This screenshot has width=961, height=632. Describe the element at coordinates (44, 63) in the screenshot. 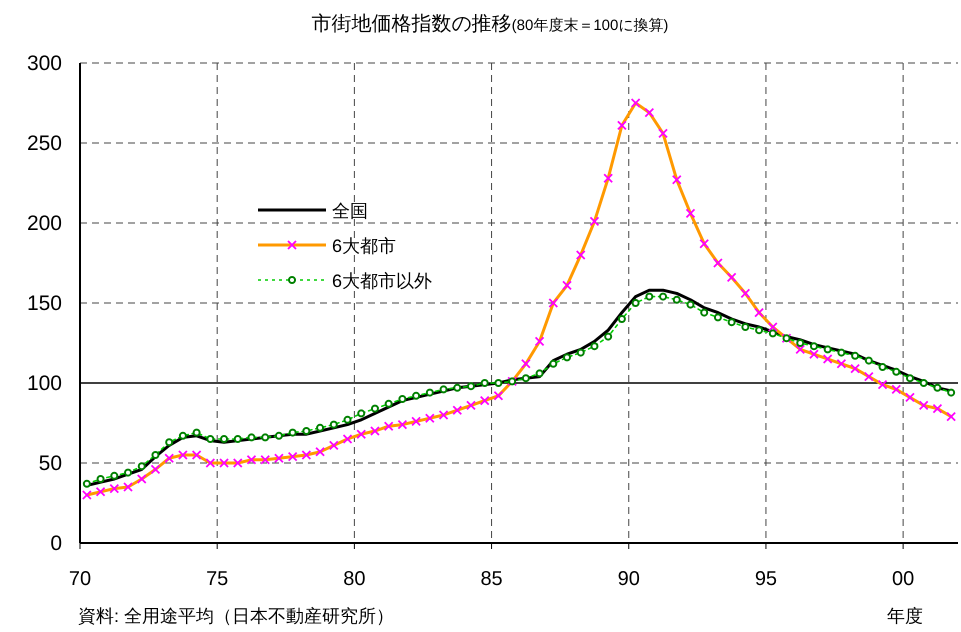

I see `y-tick-label: 300` at that location.